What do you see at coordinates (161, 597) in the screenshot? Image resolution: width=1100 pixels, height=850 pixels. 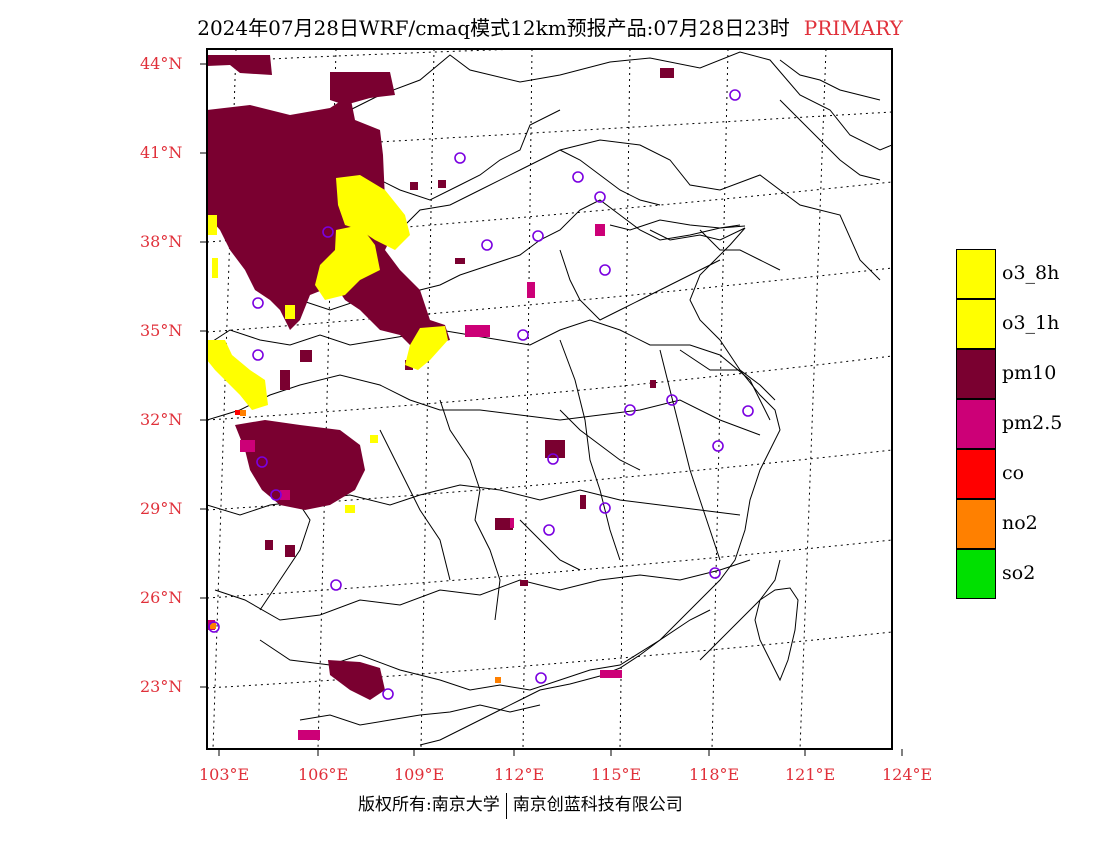 I see `lat-label: 26°N` at bounding box center [161, 597].